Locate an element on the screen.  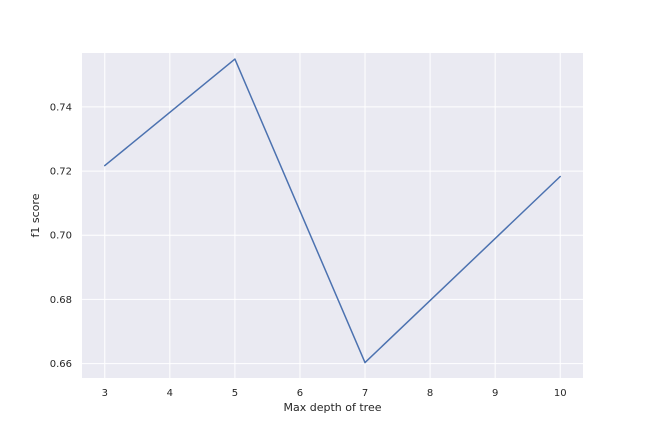
x-tick-label: 9 is located at coordinates (495, 393).